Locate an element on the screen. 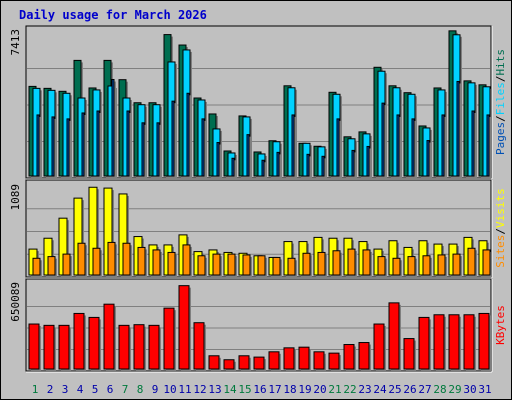  day-label: 16 is located at coordinates (259, 389).